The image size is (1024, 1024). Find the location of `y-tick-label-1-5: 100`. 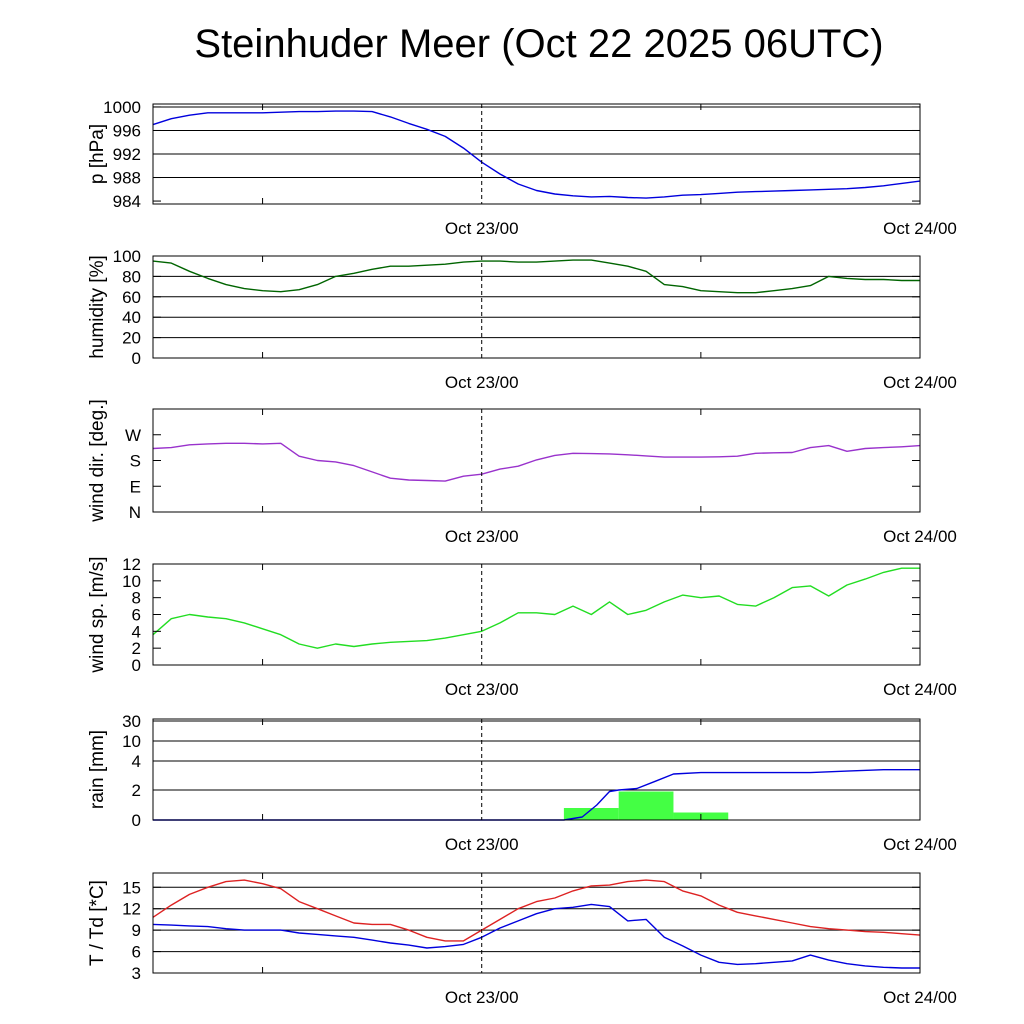

y-tick-label-1-5: 100 is located at coordinates (127, 256).